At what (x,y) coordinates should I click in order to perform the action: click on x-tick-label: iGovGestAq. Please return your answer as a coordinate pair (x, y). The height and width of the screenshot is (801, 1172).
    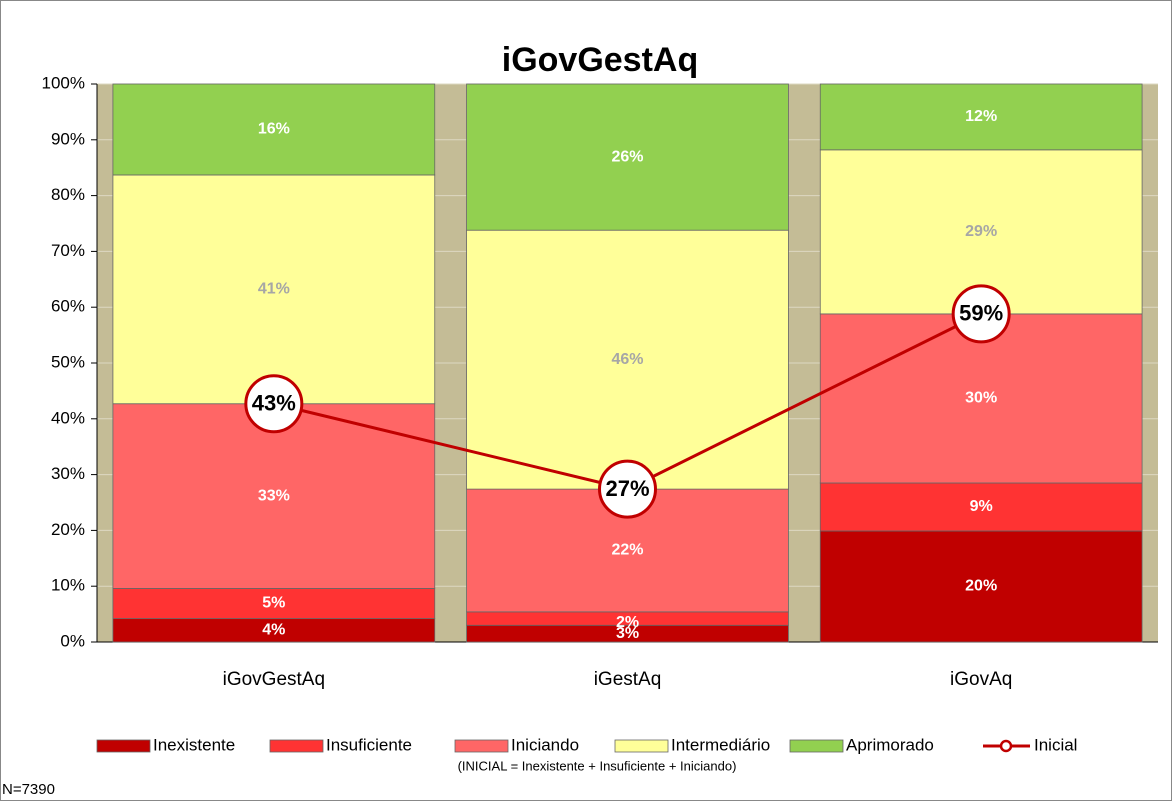
    Looking at the image, I should click on (274, 679).